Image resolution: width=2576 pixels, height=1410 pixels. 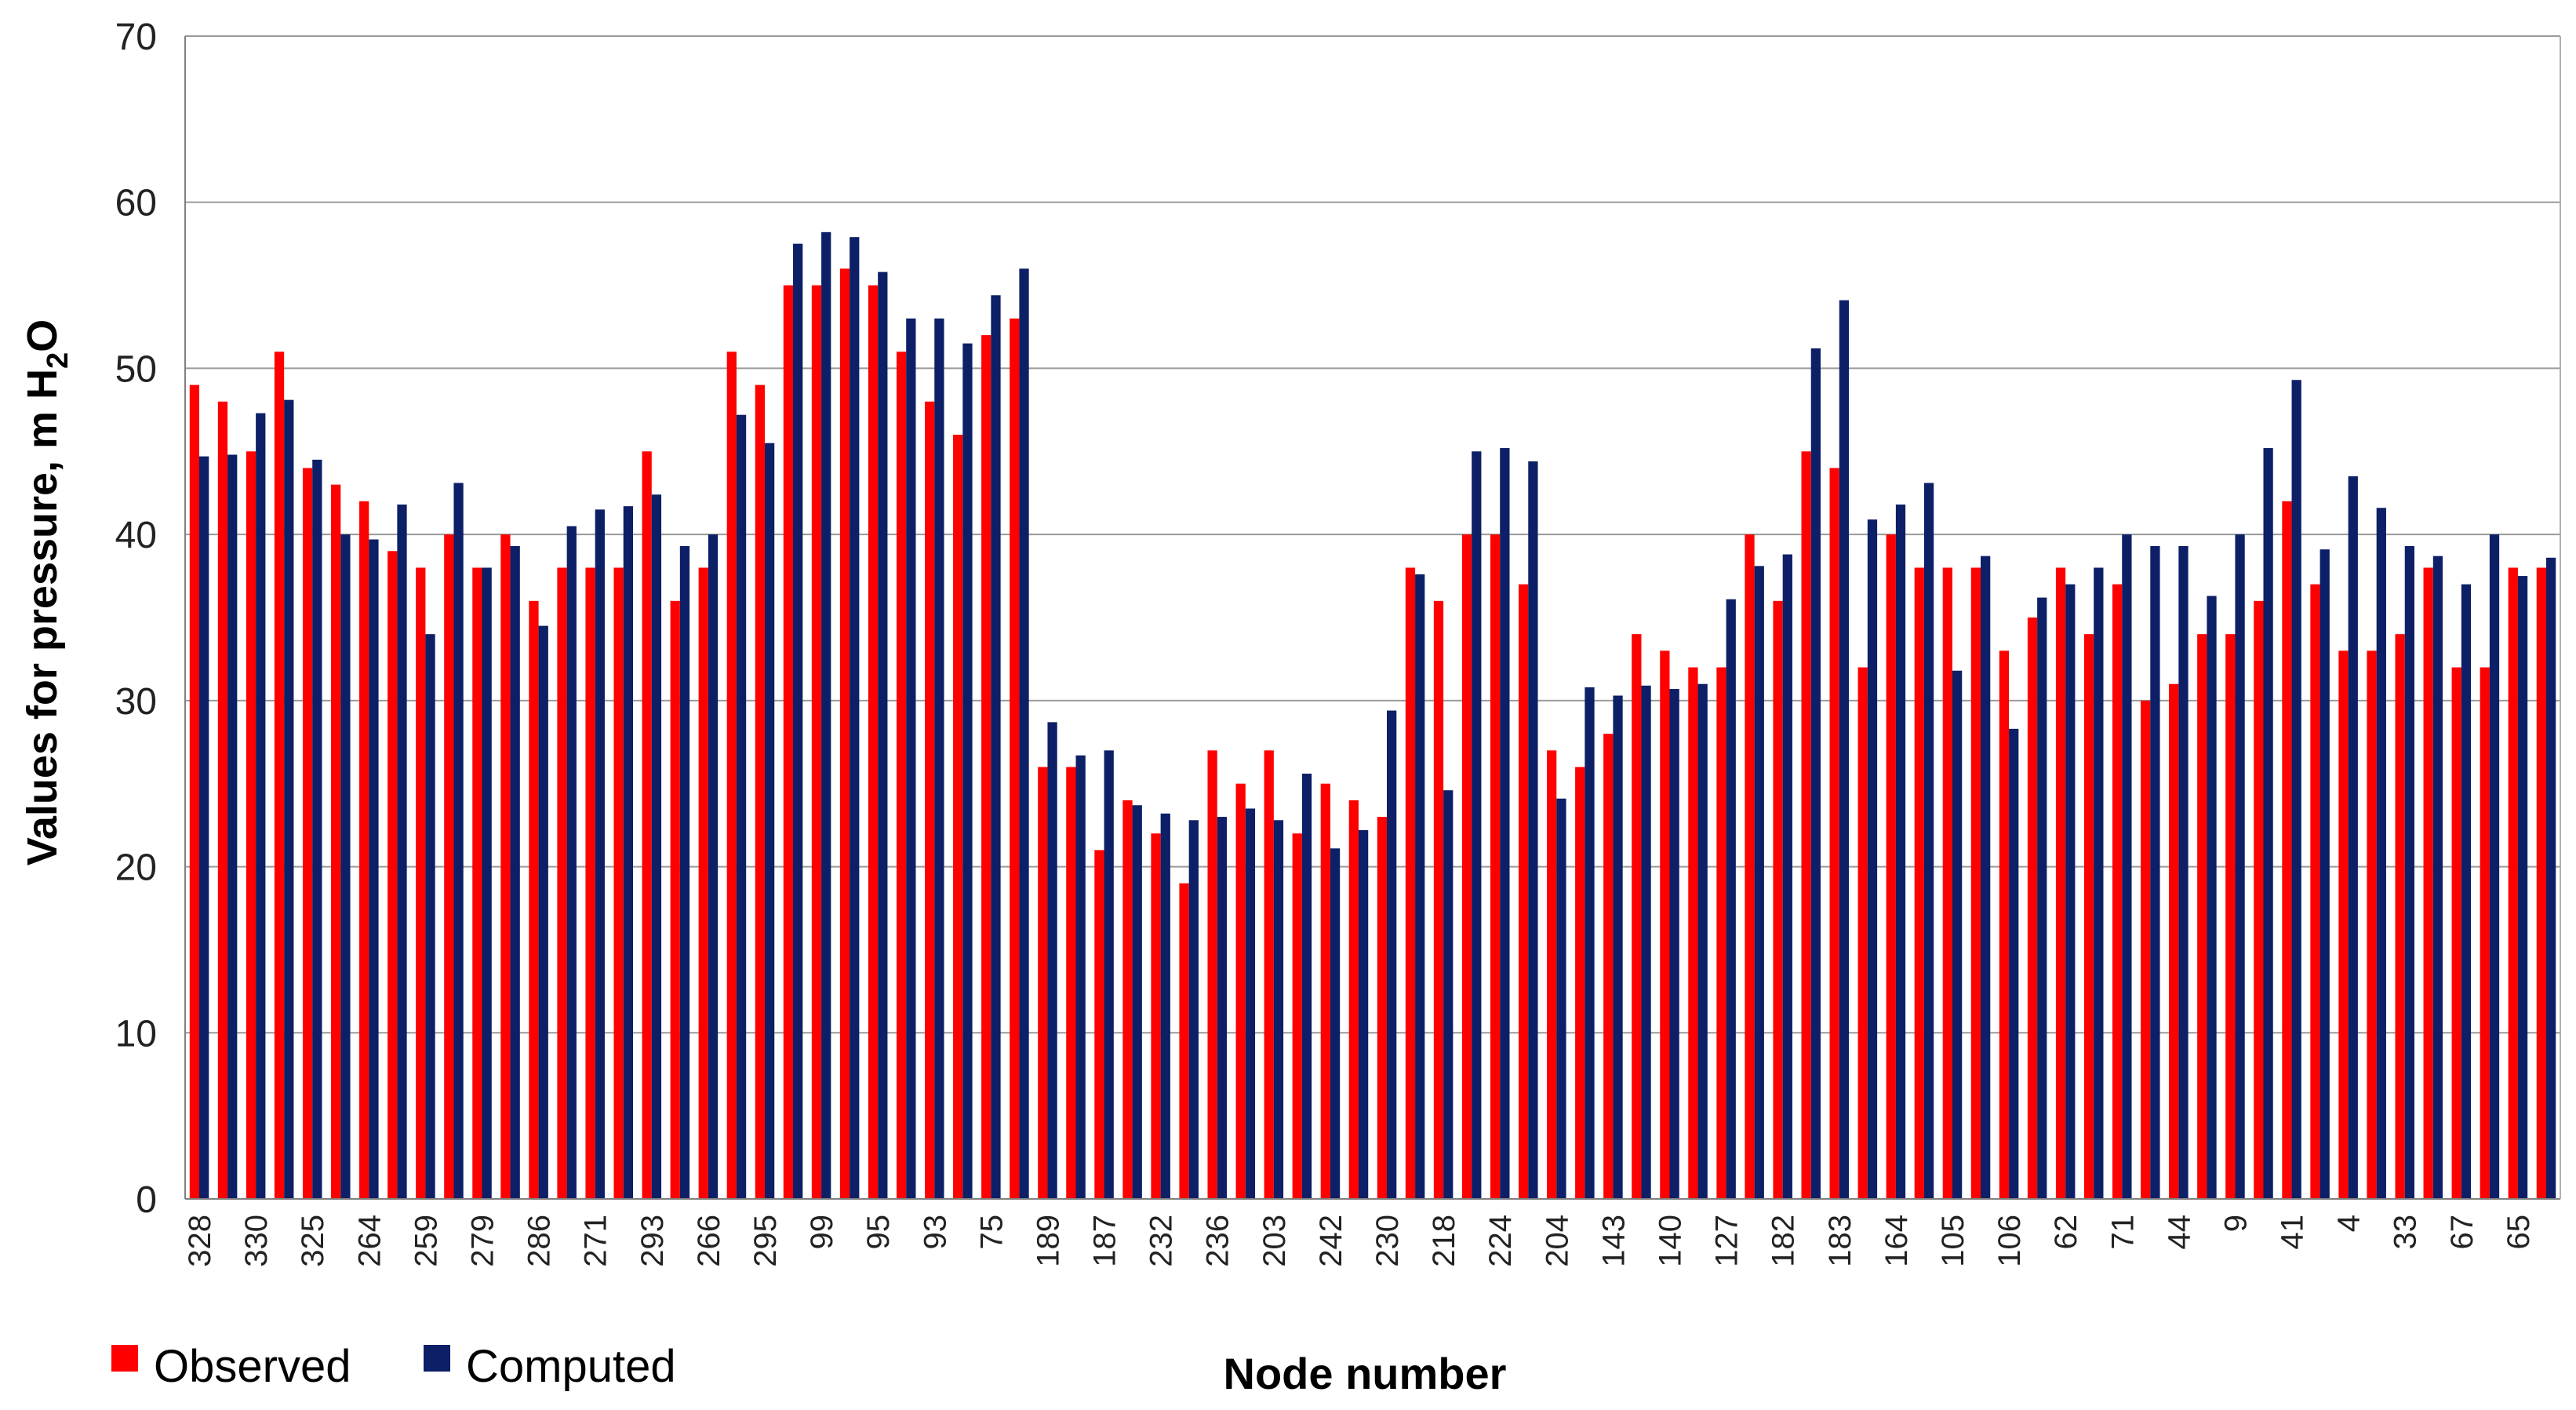 What do you see at coordinates (1896, 1241) in the screenshot?
I see `x-tick-label: 164` at bounding box center [1896, 1241].